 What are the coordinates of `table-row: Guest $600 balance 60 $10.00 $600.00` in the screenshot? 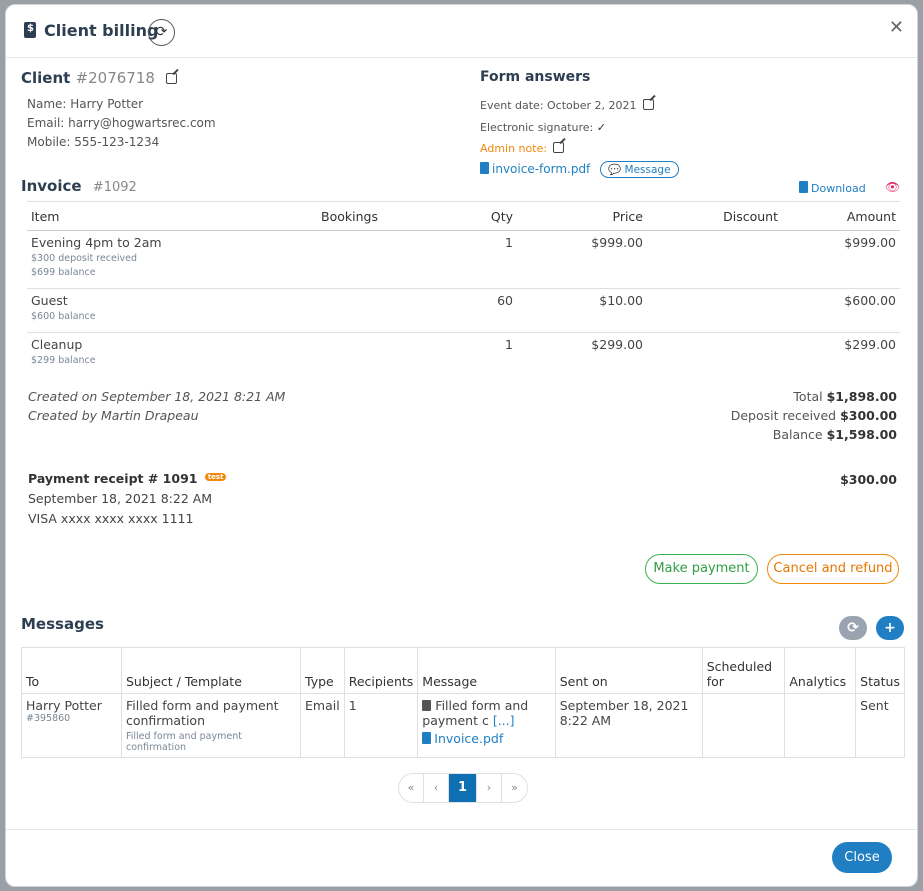 It's located at (463, 310).